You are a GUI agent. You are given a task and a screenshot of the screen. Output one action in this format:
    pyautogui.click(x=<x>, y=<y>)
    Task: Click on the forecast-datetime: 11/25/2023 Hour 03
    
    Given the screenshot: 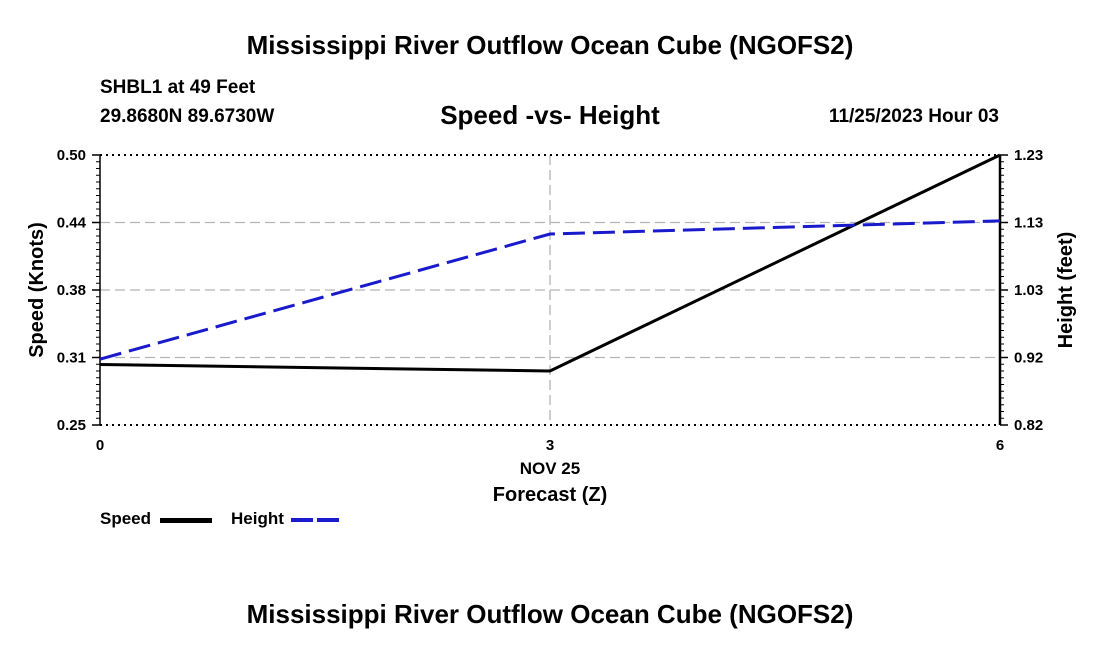 What is the action you would take?
    pyautogui.click(x=913, y=116)
    